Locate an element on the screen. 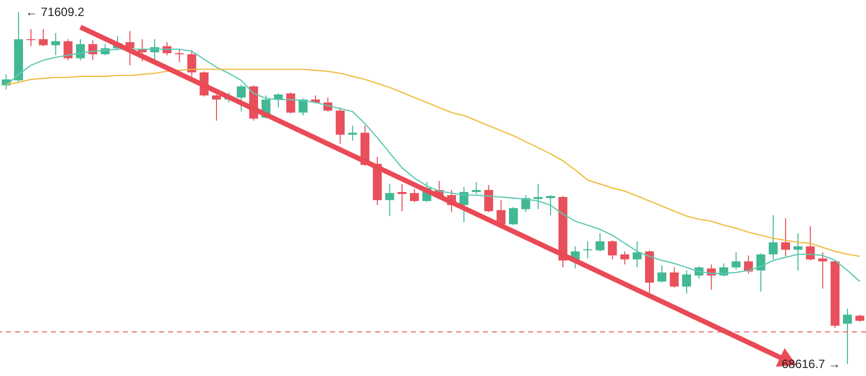  annotation: ← 71609.2 is located at coordinates (55, 12).